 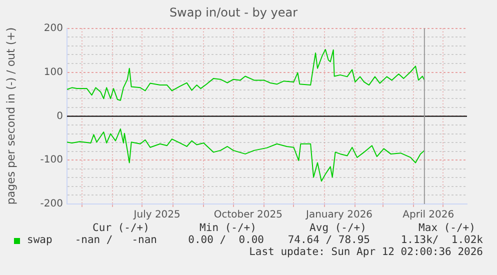 I want to click on legend-label: swap, so click(x=39, y=240).